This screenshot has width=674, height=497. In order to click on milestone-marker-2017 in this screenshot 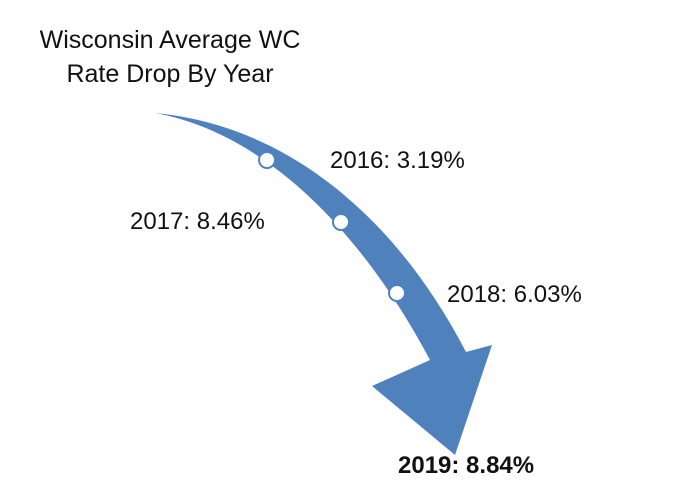, I will do `click(341, 222)`.